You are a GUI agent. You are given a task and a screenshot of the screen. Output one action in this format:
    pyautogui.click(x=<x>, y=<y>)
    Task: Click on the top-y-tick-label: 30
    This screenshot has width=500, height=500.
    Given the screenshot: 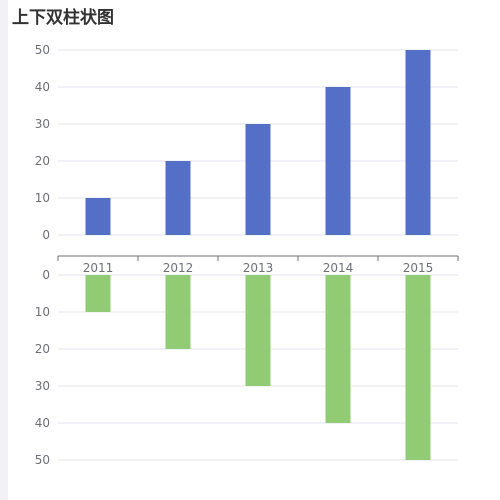 What is the action you would take?
    pyautogui.click(x=42, y=124)
    